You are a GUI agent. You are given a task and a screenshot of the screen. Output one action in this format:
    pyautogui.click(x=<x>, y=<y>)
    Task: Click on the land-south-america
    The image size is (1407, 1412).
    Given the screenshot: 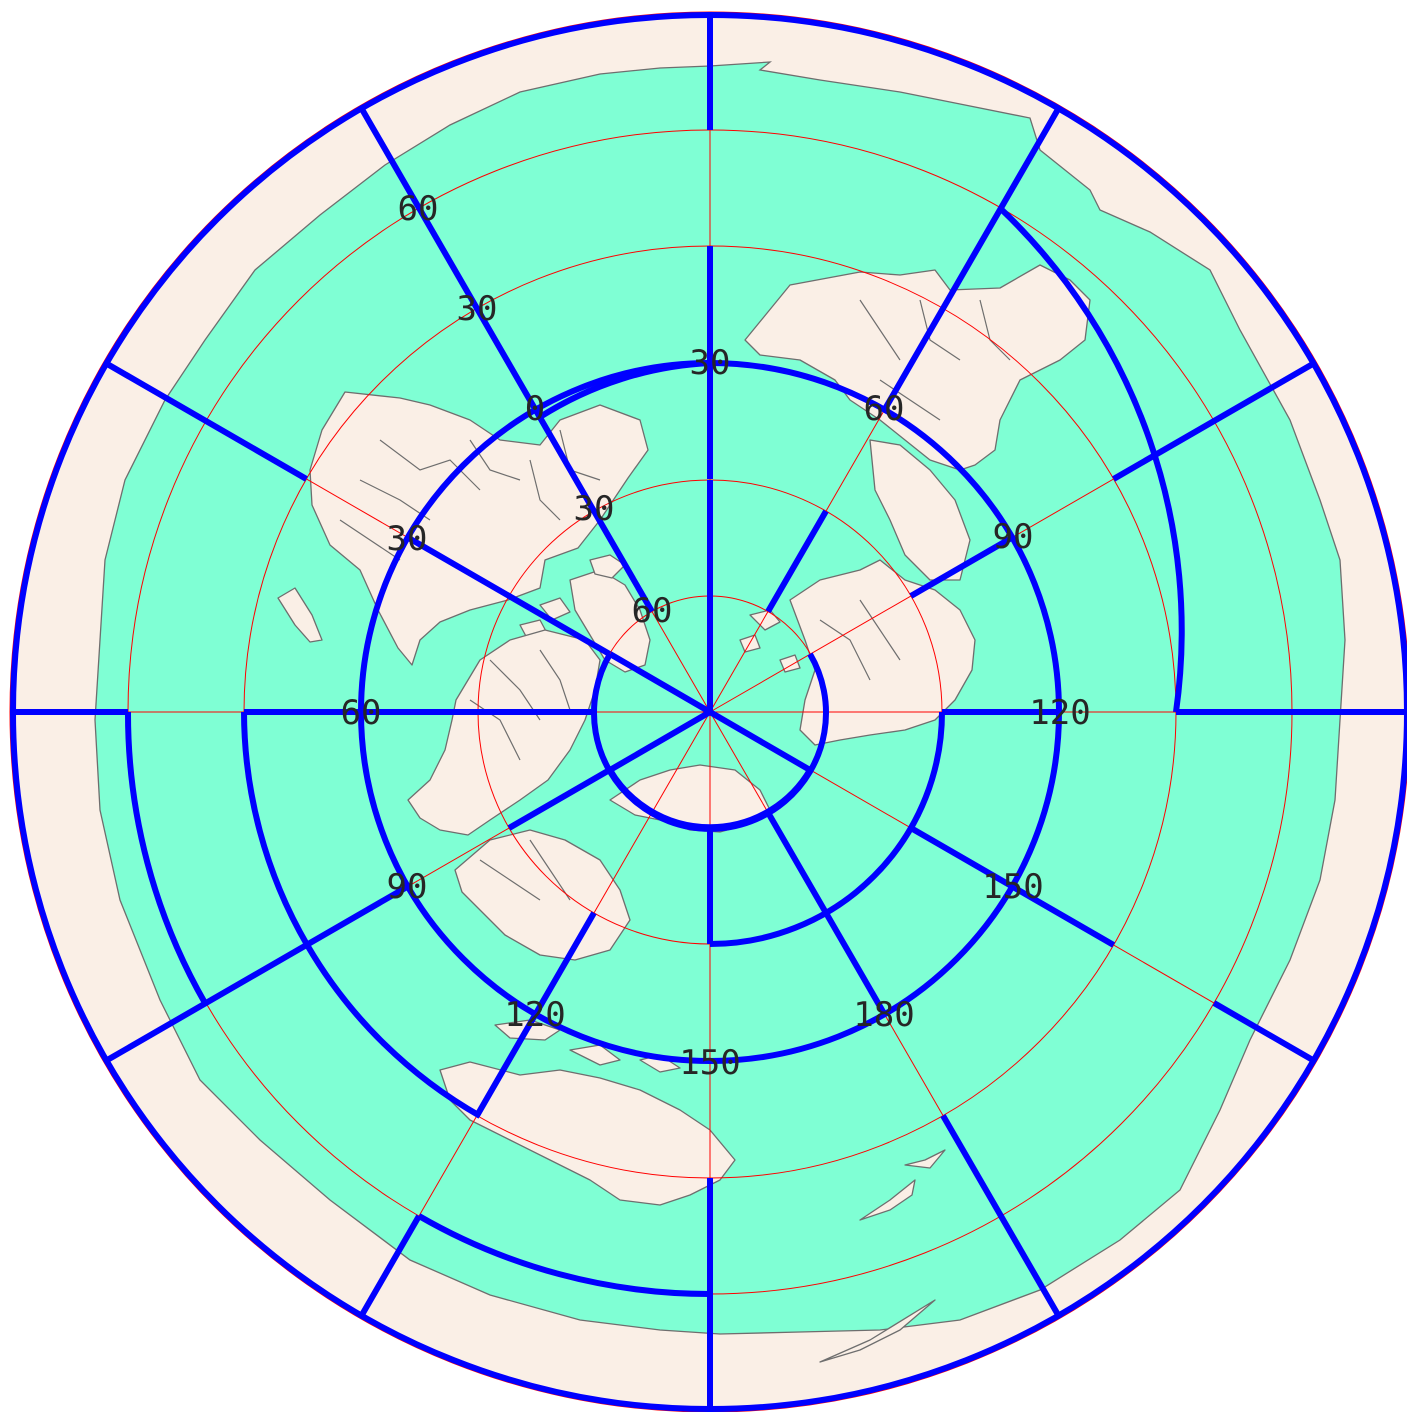 What is the action you would take?
    pyautogui.click(x=504, y=732)
    